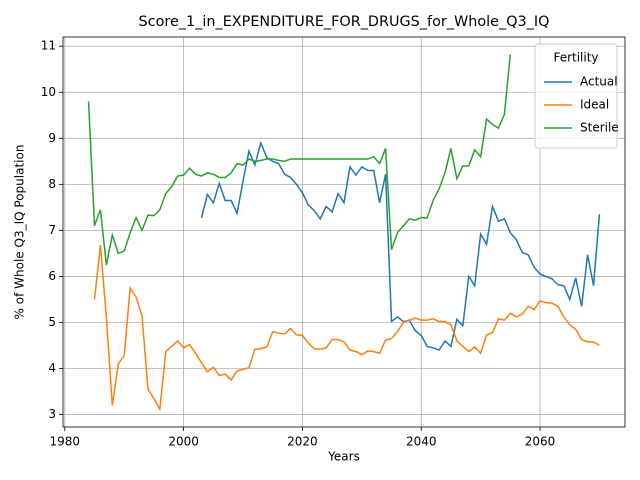  I want to click on legend-label: Ideal, so click(594, 105).